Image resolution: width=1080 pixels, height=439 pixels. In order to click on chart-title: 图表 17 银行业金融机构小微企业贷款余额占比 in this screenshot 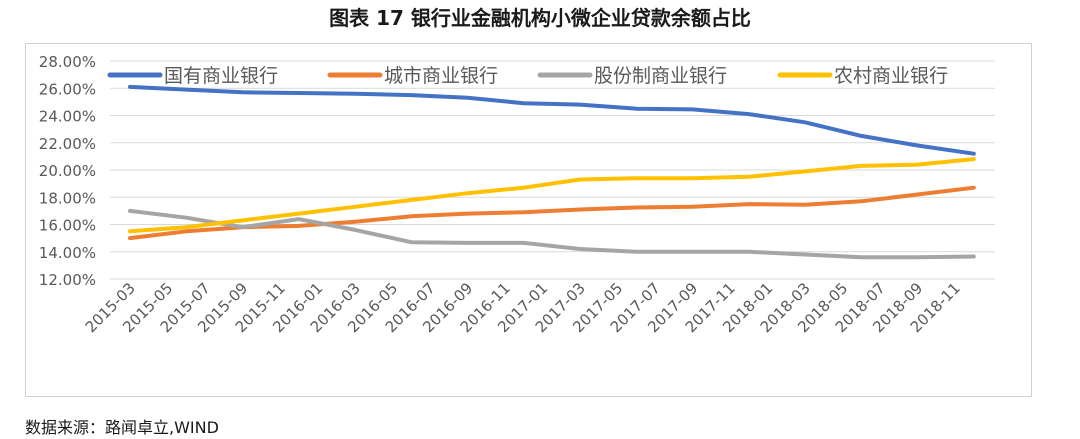, I will do `click(540, 18)`.